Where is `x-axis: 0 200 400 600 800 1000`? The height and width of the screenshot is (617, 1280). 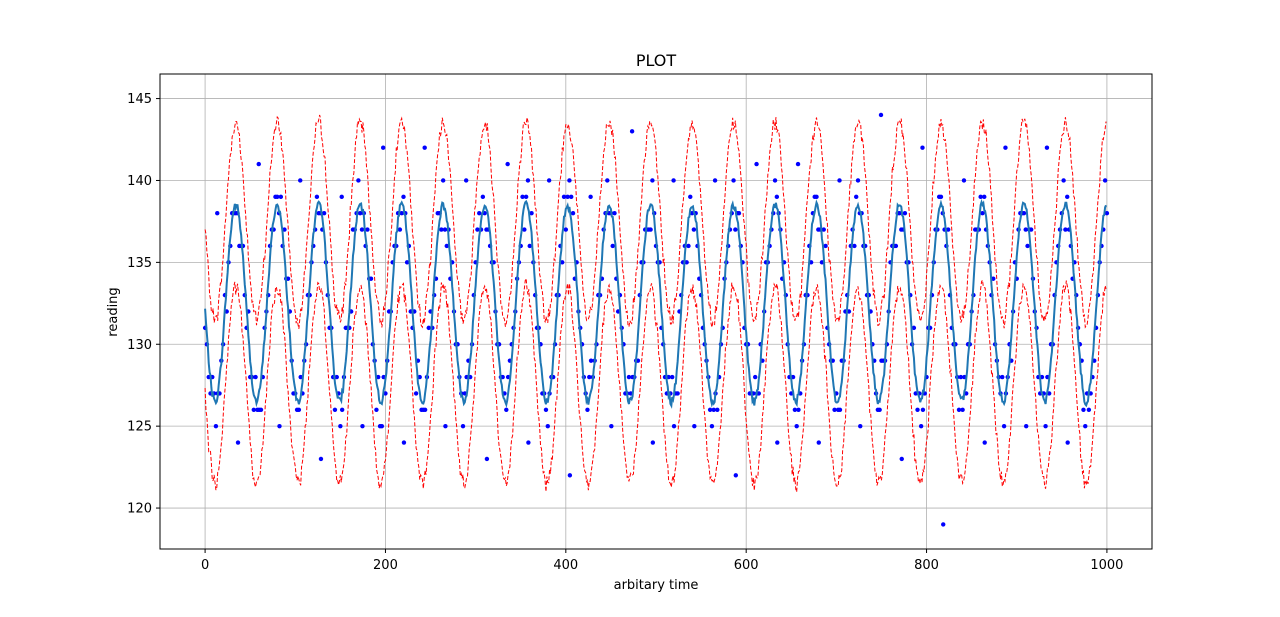
x-axis: 0 200 400 600 800 1000 is located at coordinates (662, 561).